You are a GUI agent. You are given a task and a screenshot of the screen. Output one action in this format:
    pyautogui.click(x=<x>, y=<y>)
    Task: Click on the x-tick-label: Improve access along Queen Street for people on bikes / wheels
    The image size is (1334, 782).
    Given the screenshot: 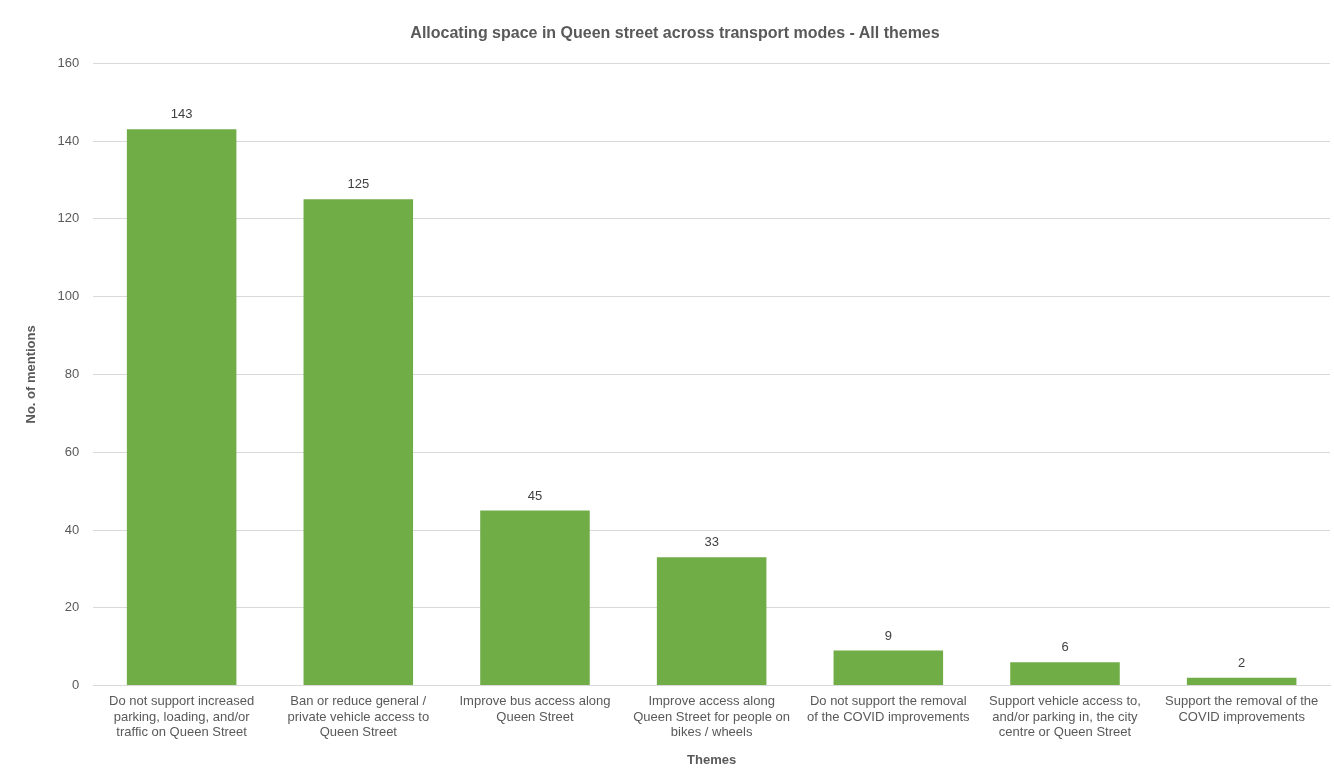 What is the action you would take?
    pyautogui.click(x=712, y=716)
    